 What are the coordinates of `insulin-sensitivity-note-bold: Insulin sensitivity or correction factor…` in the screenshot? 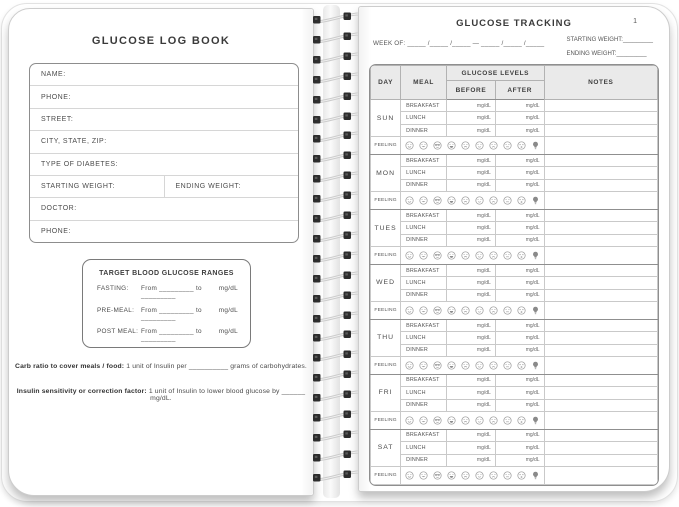 It's located at (81, 391).